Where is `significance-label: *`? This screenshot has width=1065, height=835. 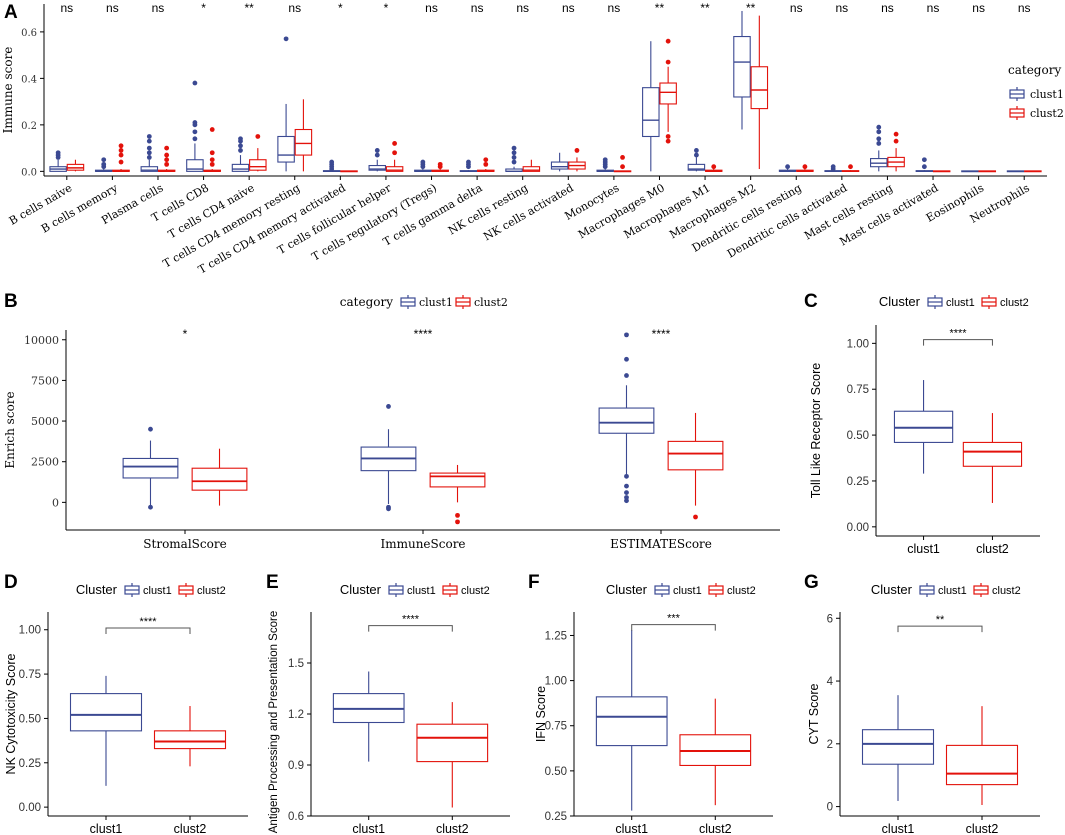 significance-label: * is located at coordinates (340, 8).